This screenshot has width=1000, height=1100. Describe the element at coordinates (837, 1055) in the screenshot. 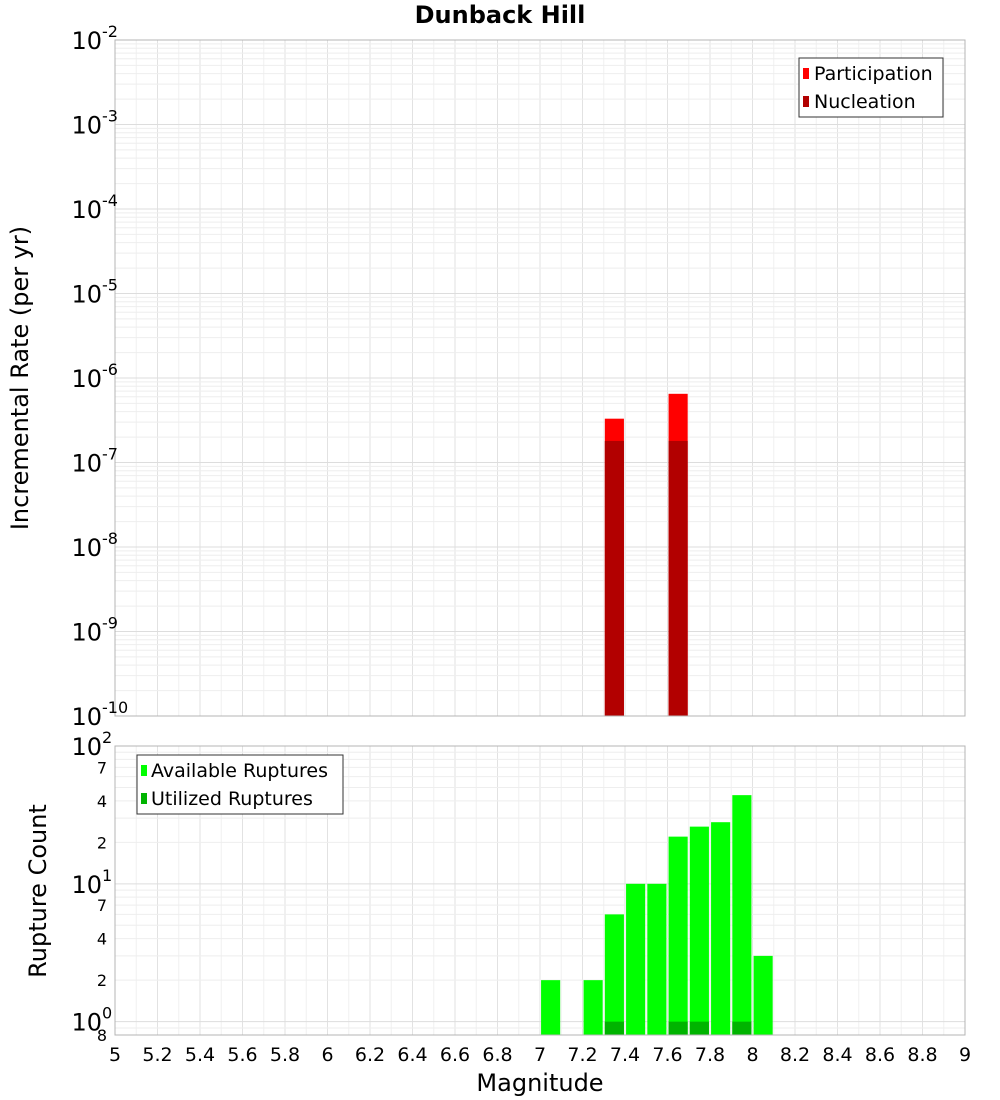

I see `x-tick-label: 8.4` at that location.